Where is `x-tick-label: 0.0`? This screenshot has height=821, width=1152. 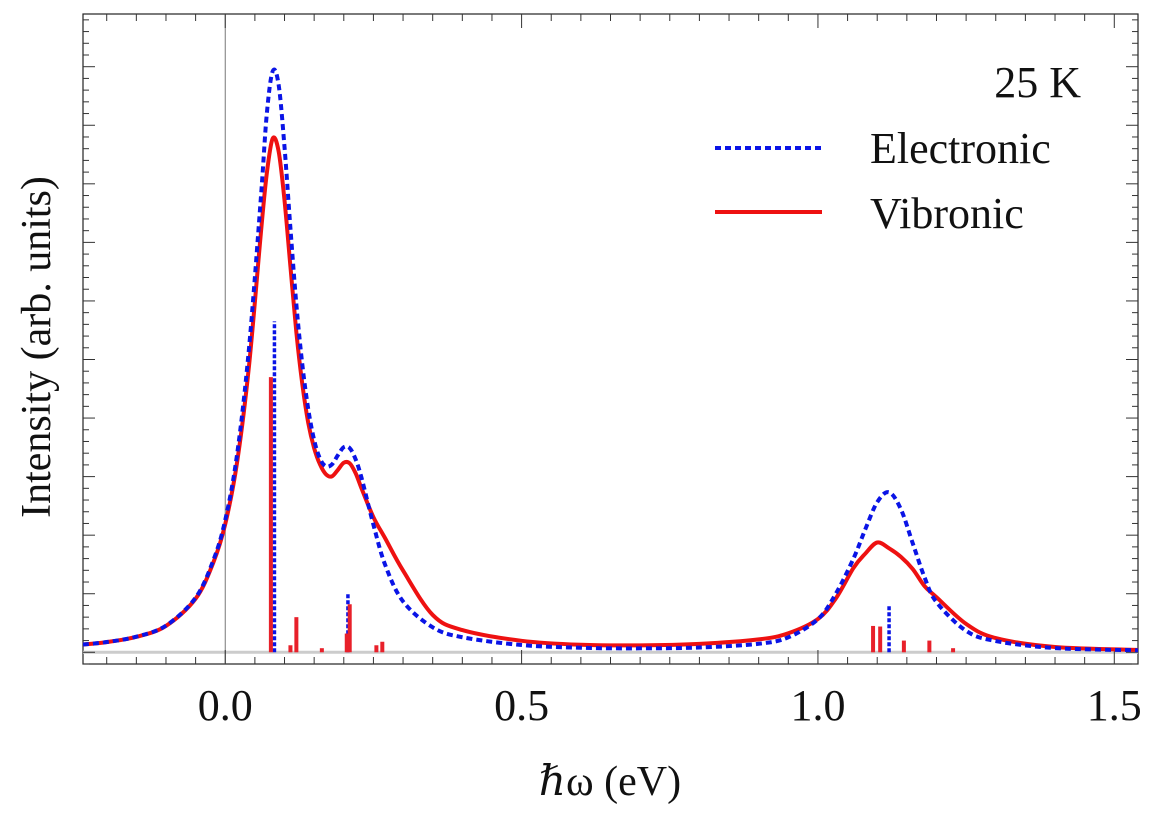
x-tick-label: 0.0 is located at coordinates (225, 705).